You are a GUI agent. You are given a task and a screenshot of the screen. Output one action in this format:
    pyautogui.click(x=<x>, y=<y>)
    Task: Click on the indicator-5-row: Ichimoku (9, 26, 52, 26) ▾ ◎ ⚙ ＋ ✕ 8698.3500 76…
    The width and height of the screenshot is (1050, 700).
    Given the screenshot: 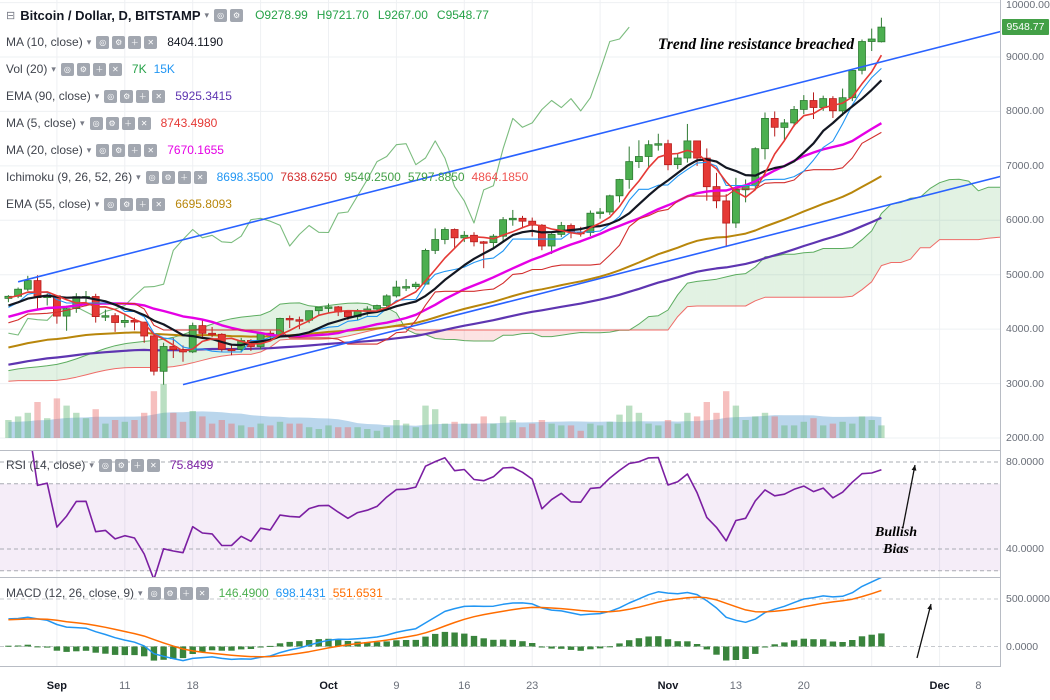 What is the action you would take?
    pyautogui.click(x=267, y=177)
    